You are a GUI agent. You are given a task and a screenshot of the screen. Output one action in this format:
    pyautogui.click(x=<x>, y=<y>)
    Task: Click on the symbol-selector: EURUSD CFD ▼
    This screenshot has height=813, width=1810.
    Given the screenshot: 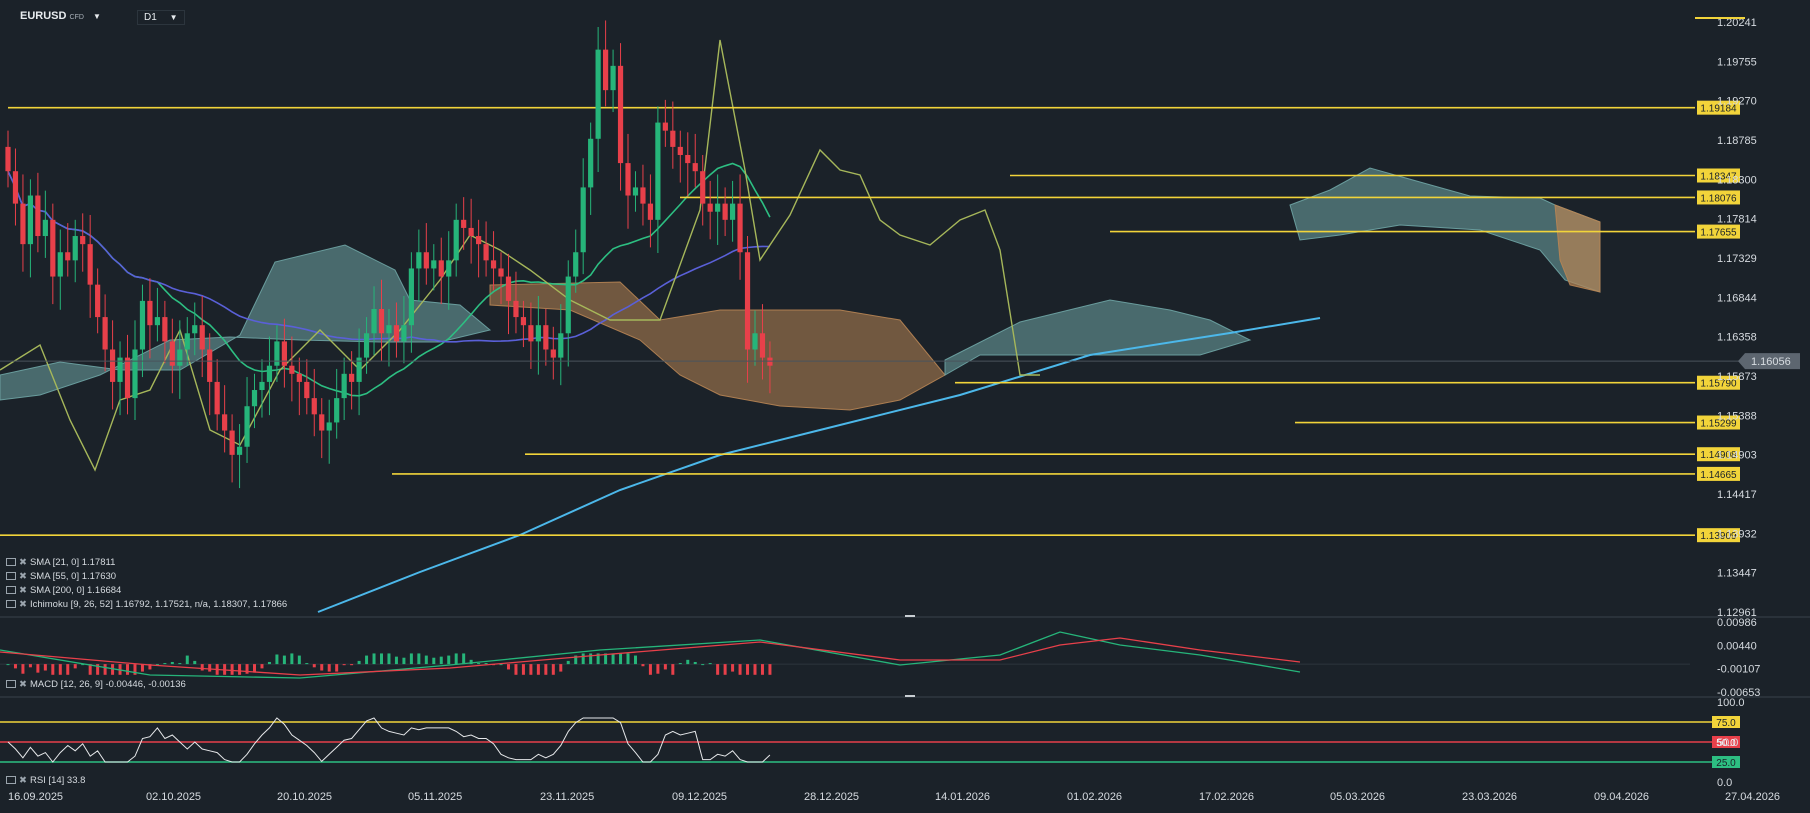 What is the action you would take?
    pyautogui.click(x=60, y=16)
    